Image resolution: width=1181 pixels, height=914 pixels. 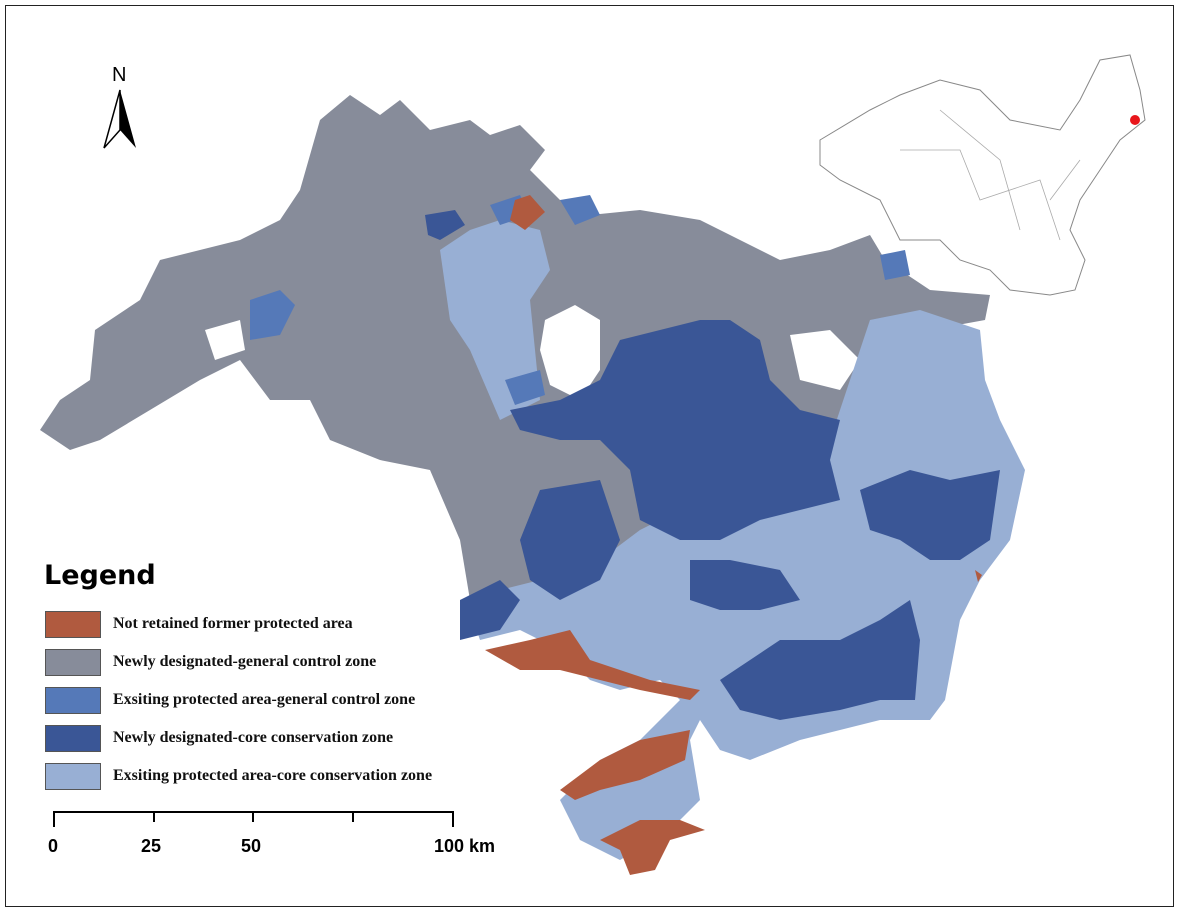 I want to click on legend-label: Newly designated-core conservation zone, so click(x=253, y=737).